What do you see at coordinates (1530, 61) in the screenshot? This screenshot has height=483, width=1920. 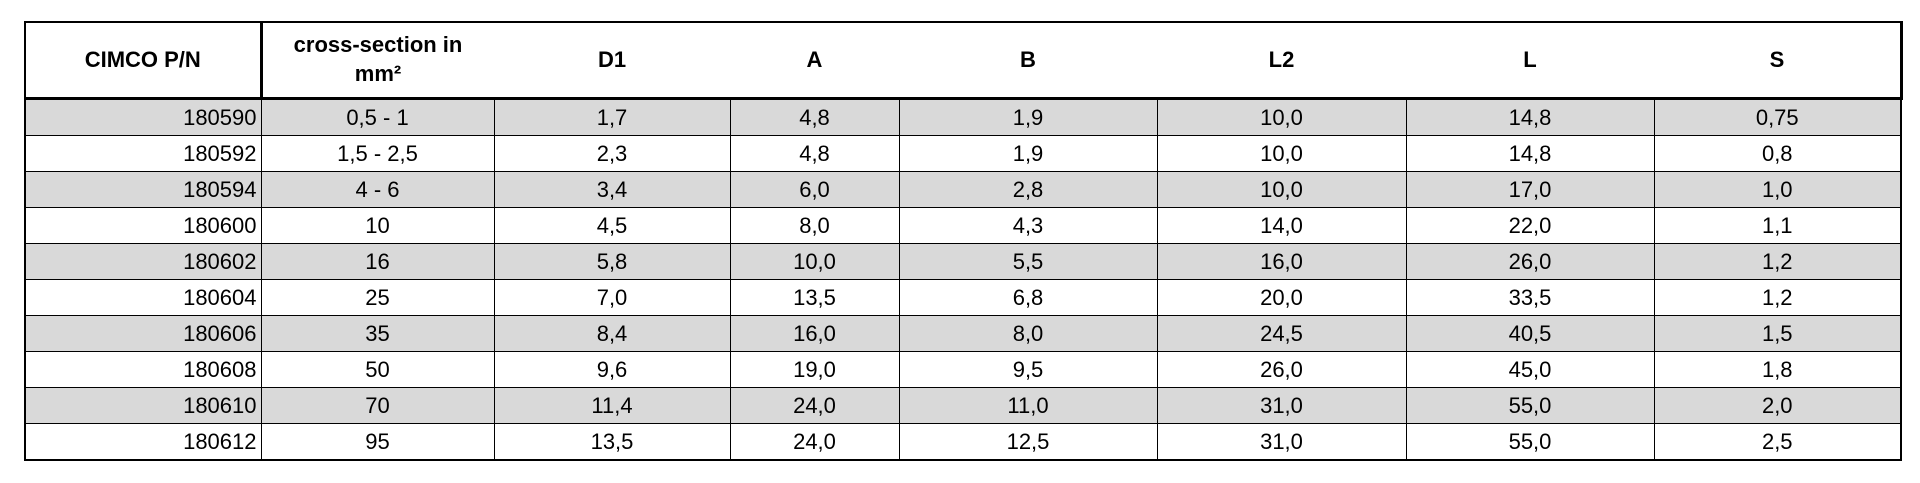 I see `column-header: L` at bounding box center [1530, 61].